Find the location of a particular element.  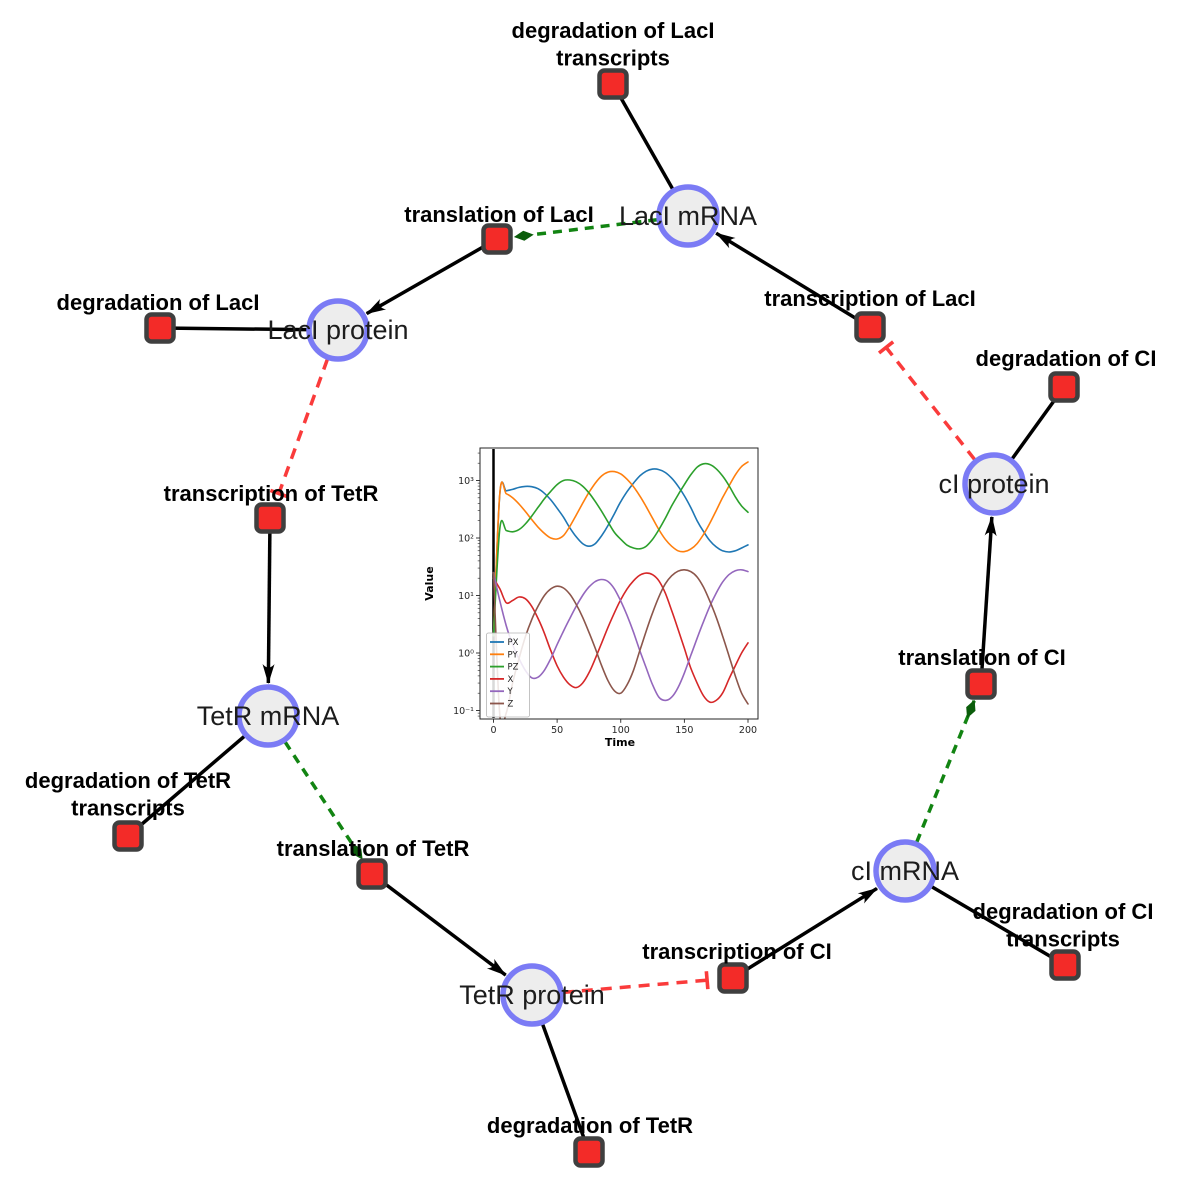

reaction-label-transl_ci: translation of CI is located at coordinates (981, 657).